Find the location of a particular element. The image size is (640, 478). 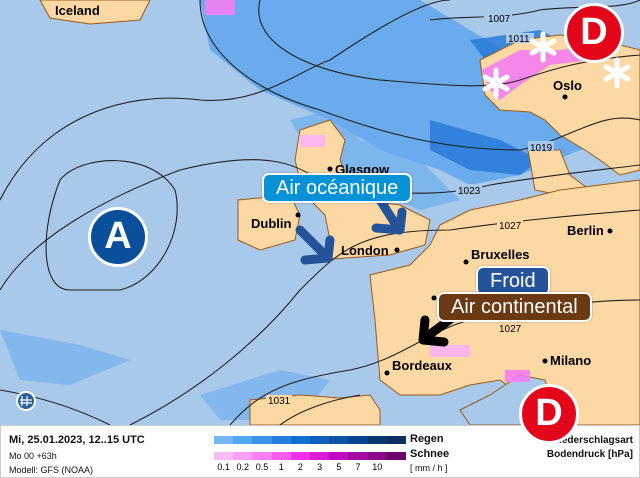

city-berlin: Berlin is located at coordinates (585, 230).